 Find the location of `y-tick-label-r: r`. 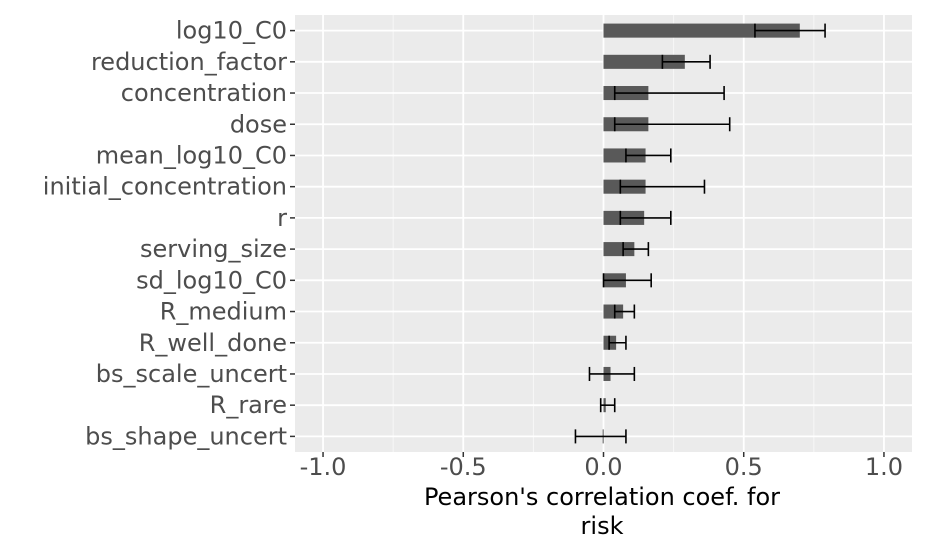

y-tick-label-r: r is located at coordinates (282, 218).